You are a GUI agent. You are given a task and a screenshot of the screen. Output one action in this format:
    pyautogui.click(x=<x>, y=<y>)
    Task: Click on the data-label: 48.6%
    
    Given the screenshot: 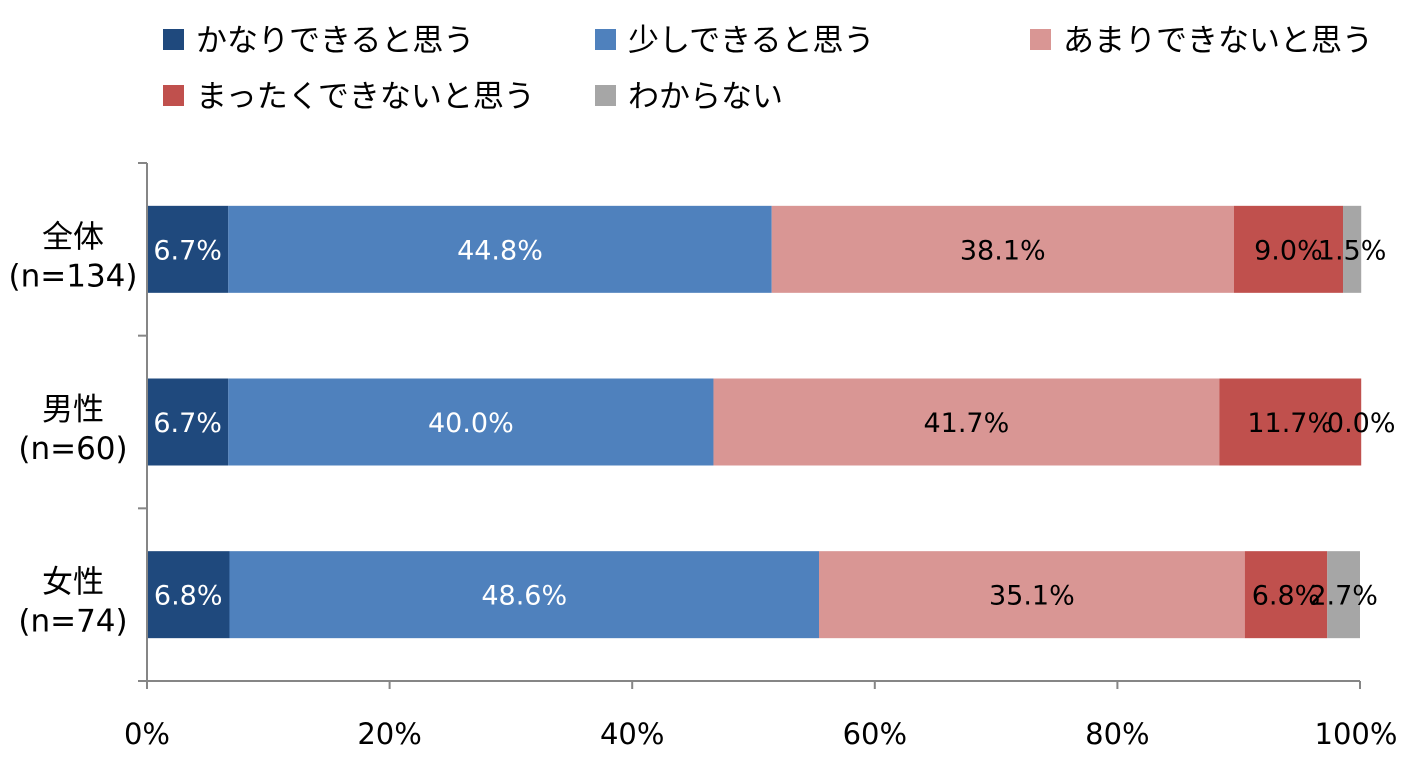 What is the action you would take?
    pyautogui.click(x=524, y=596)
    